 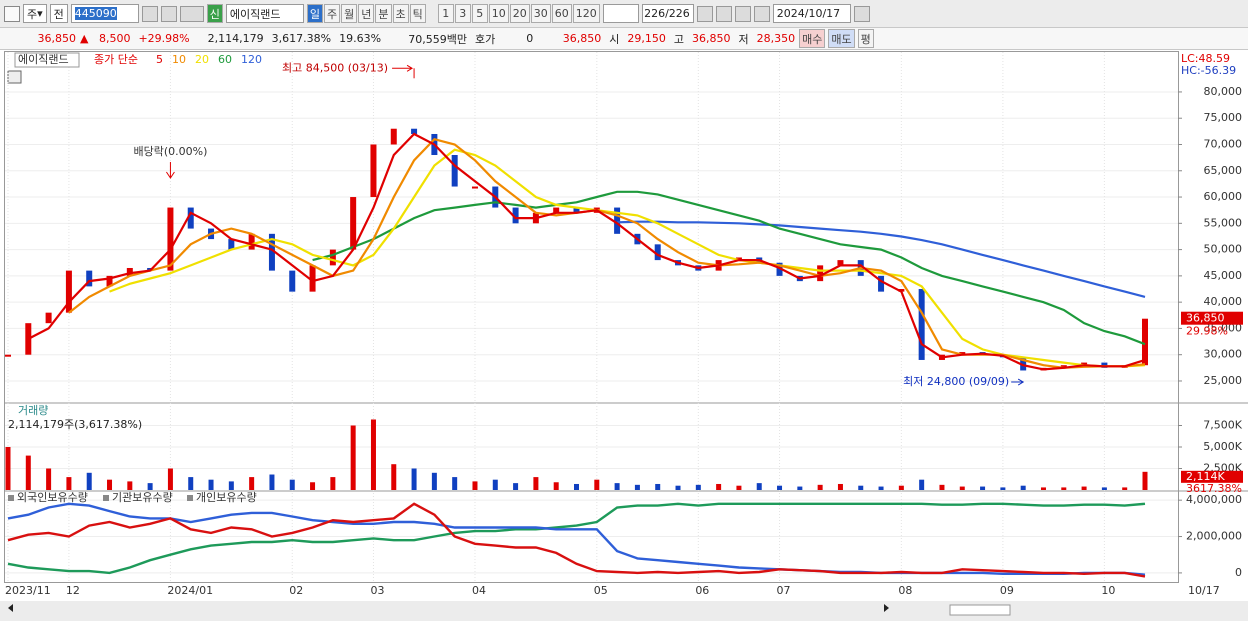 What do you see at coordinates (1223, 170) in the screenshot?
I see `y-tick-label: 65,000` at bounding box center [1223, 170].